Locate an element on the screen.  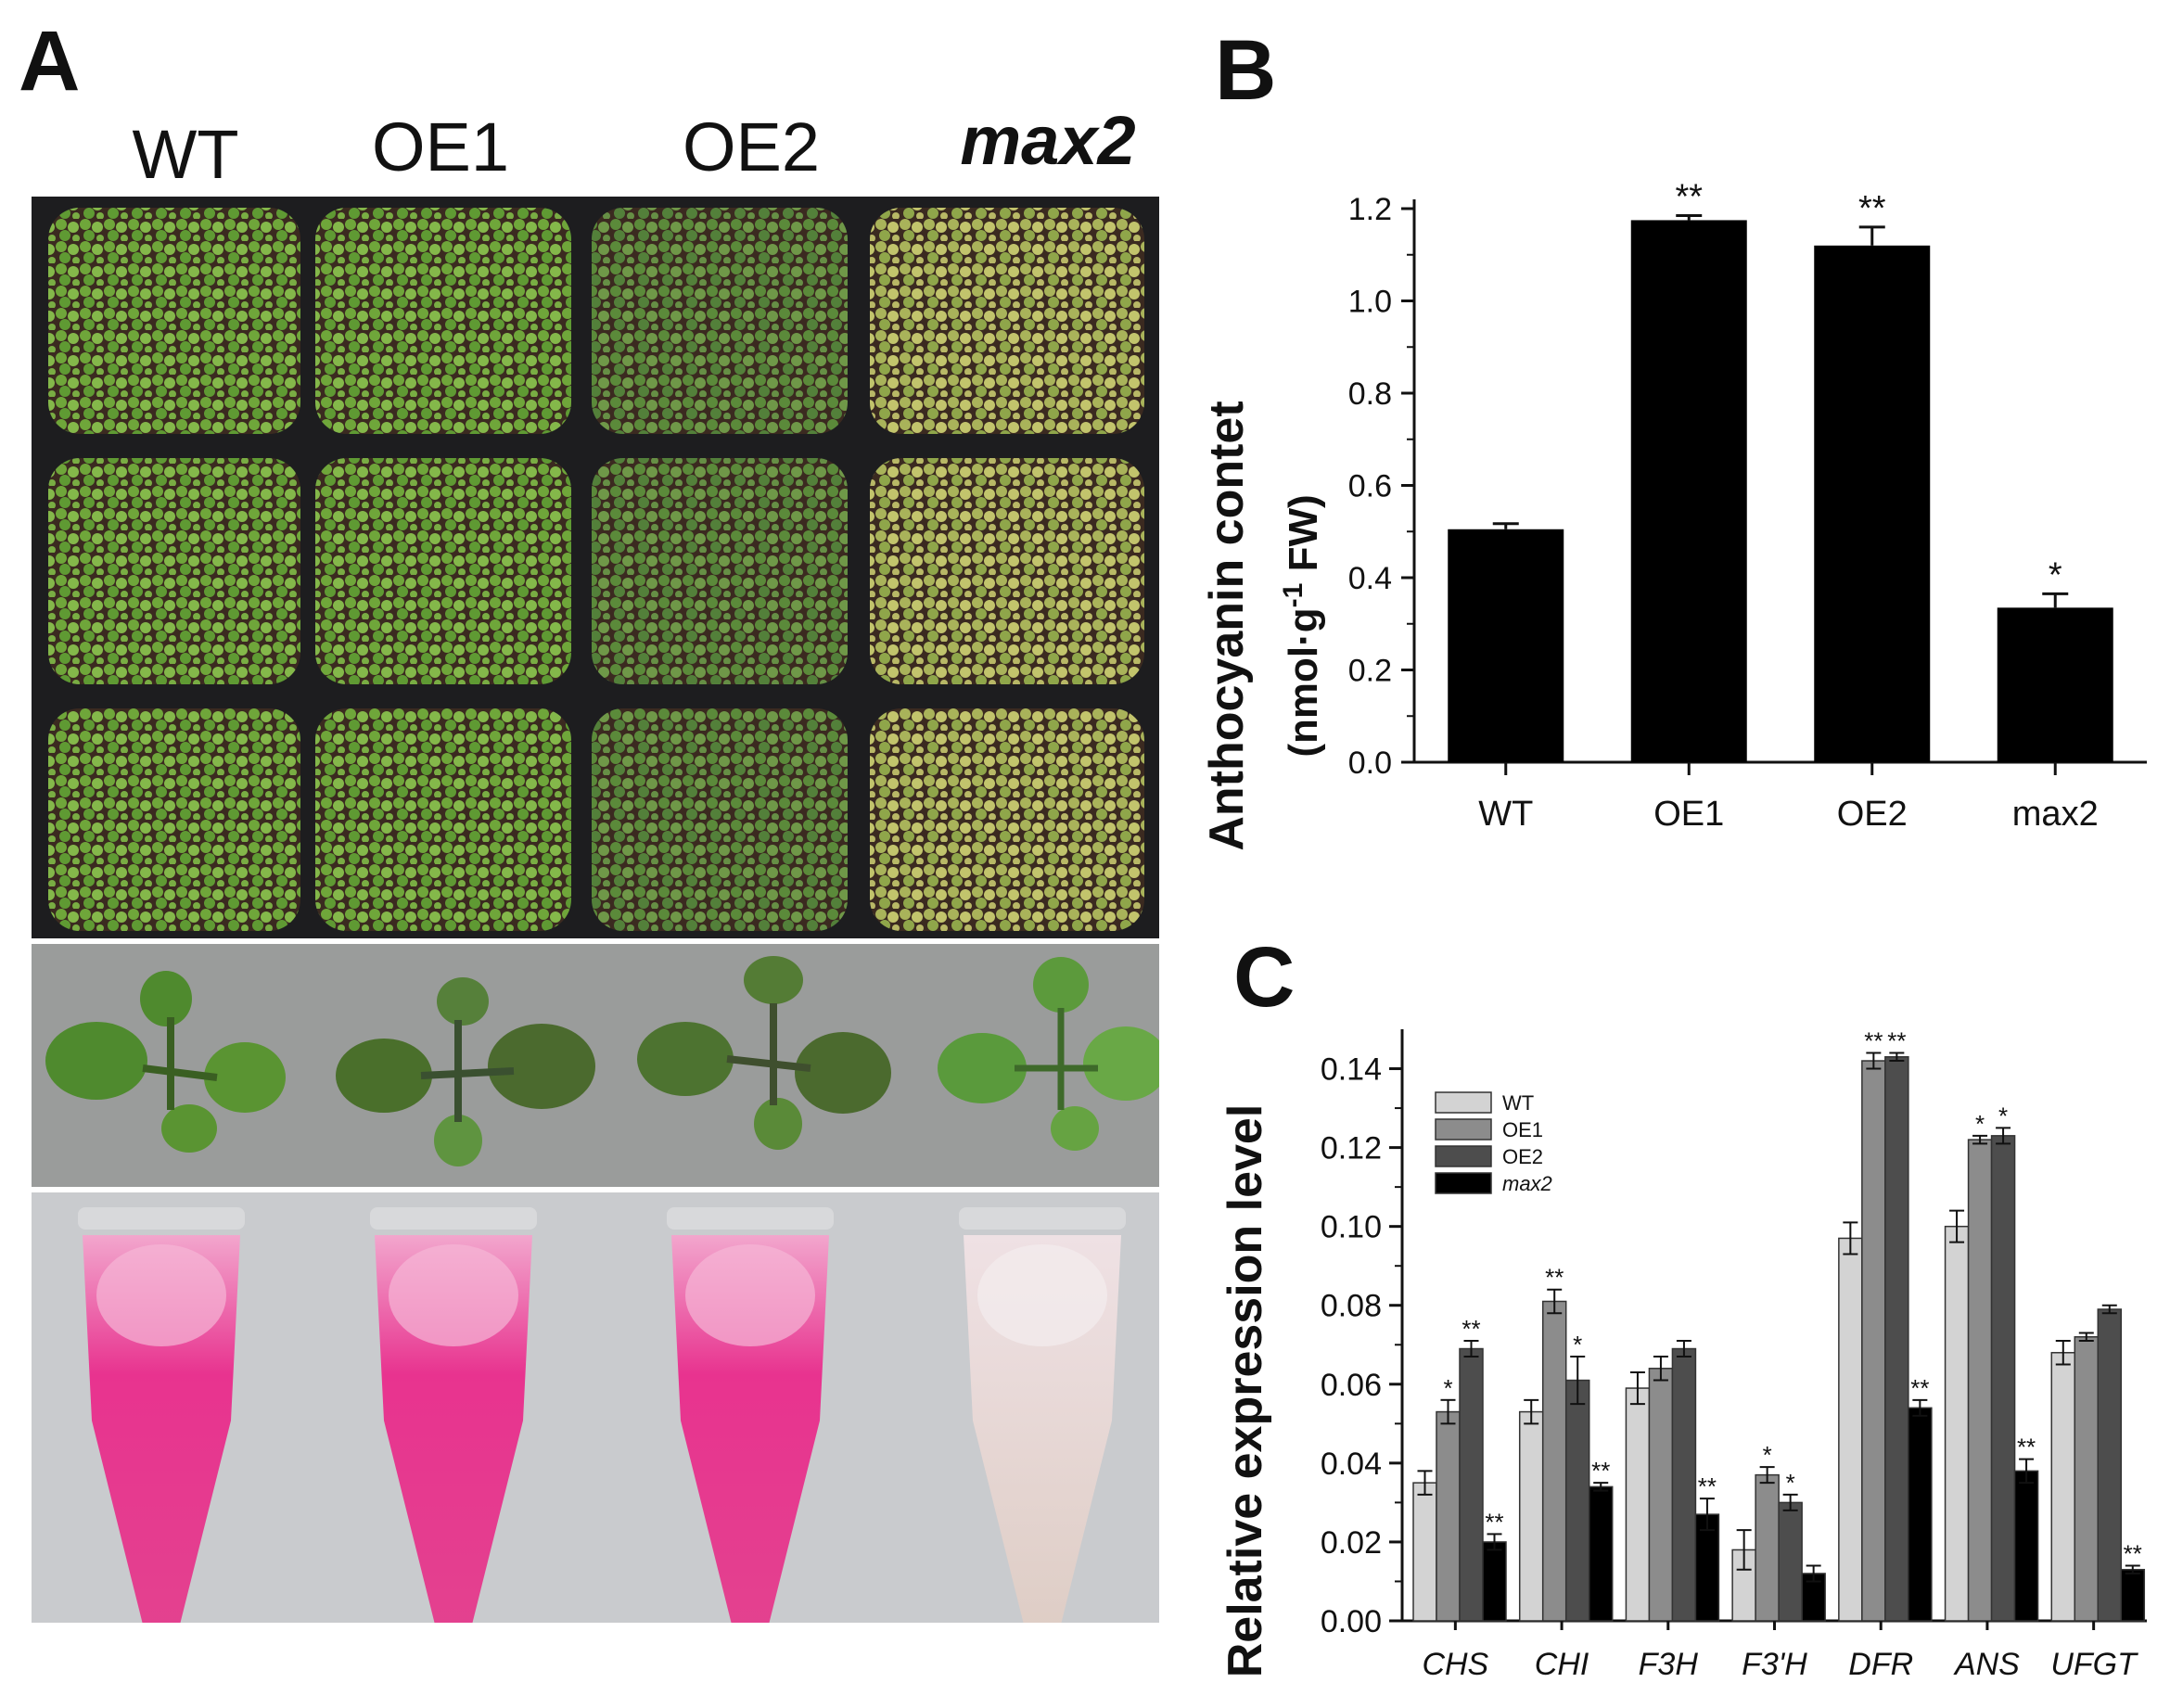
chart-c-ytick-label: 0.08 is located at coordinates (1351, 1306).